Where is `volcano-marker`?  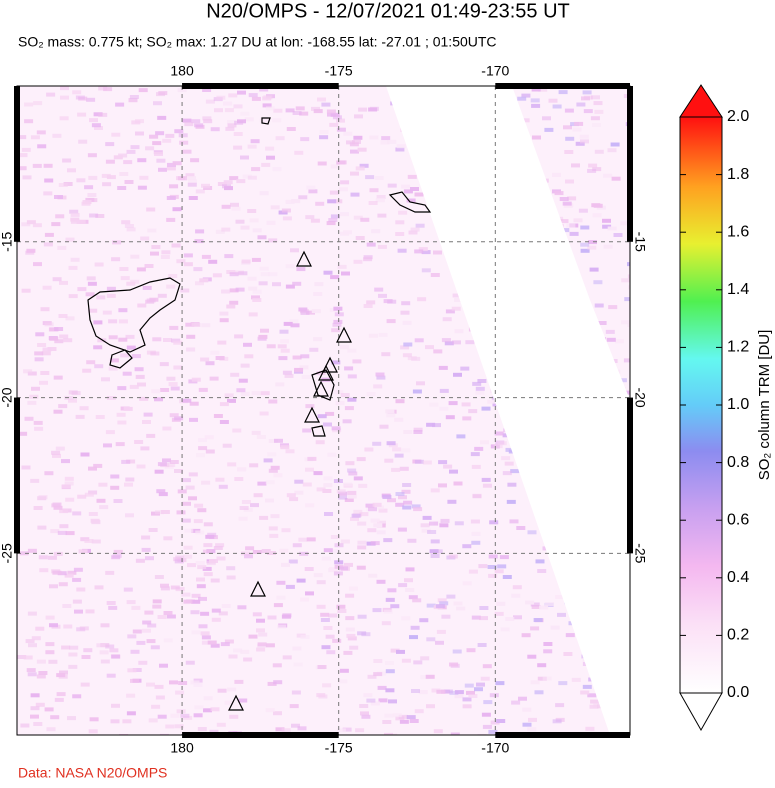 volcano-marker is located at coordinates (321, 388).